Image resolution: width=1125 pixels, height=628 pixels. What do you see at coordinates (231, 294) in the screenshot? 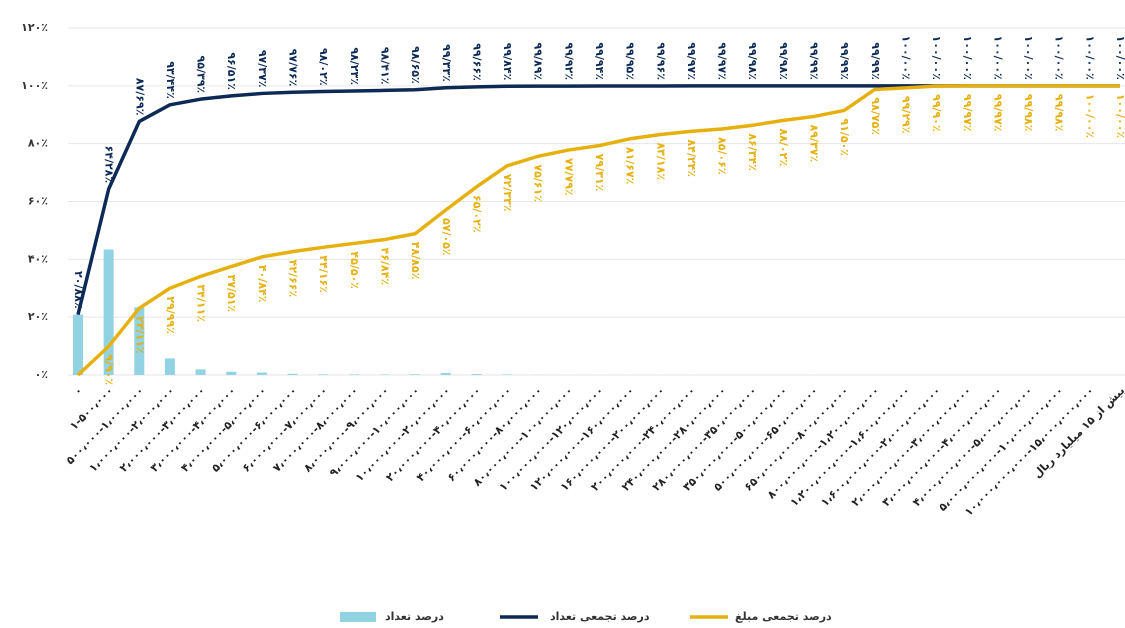
I see `data-label: ۳۷/۵۱٪` at bounding box center [231, 294].